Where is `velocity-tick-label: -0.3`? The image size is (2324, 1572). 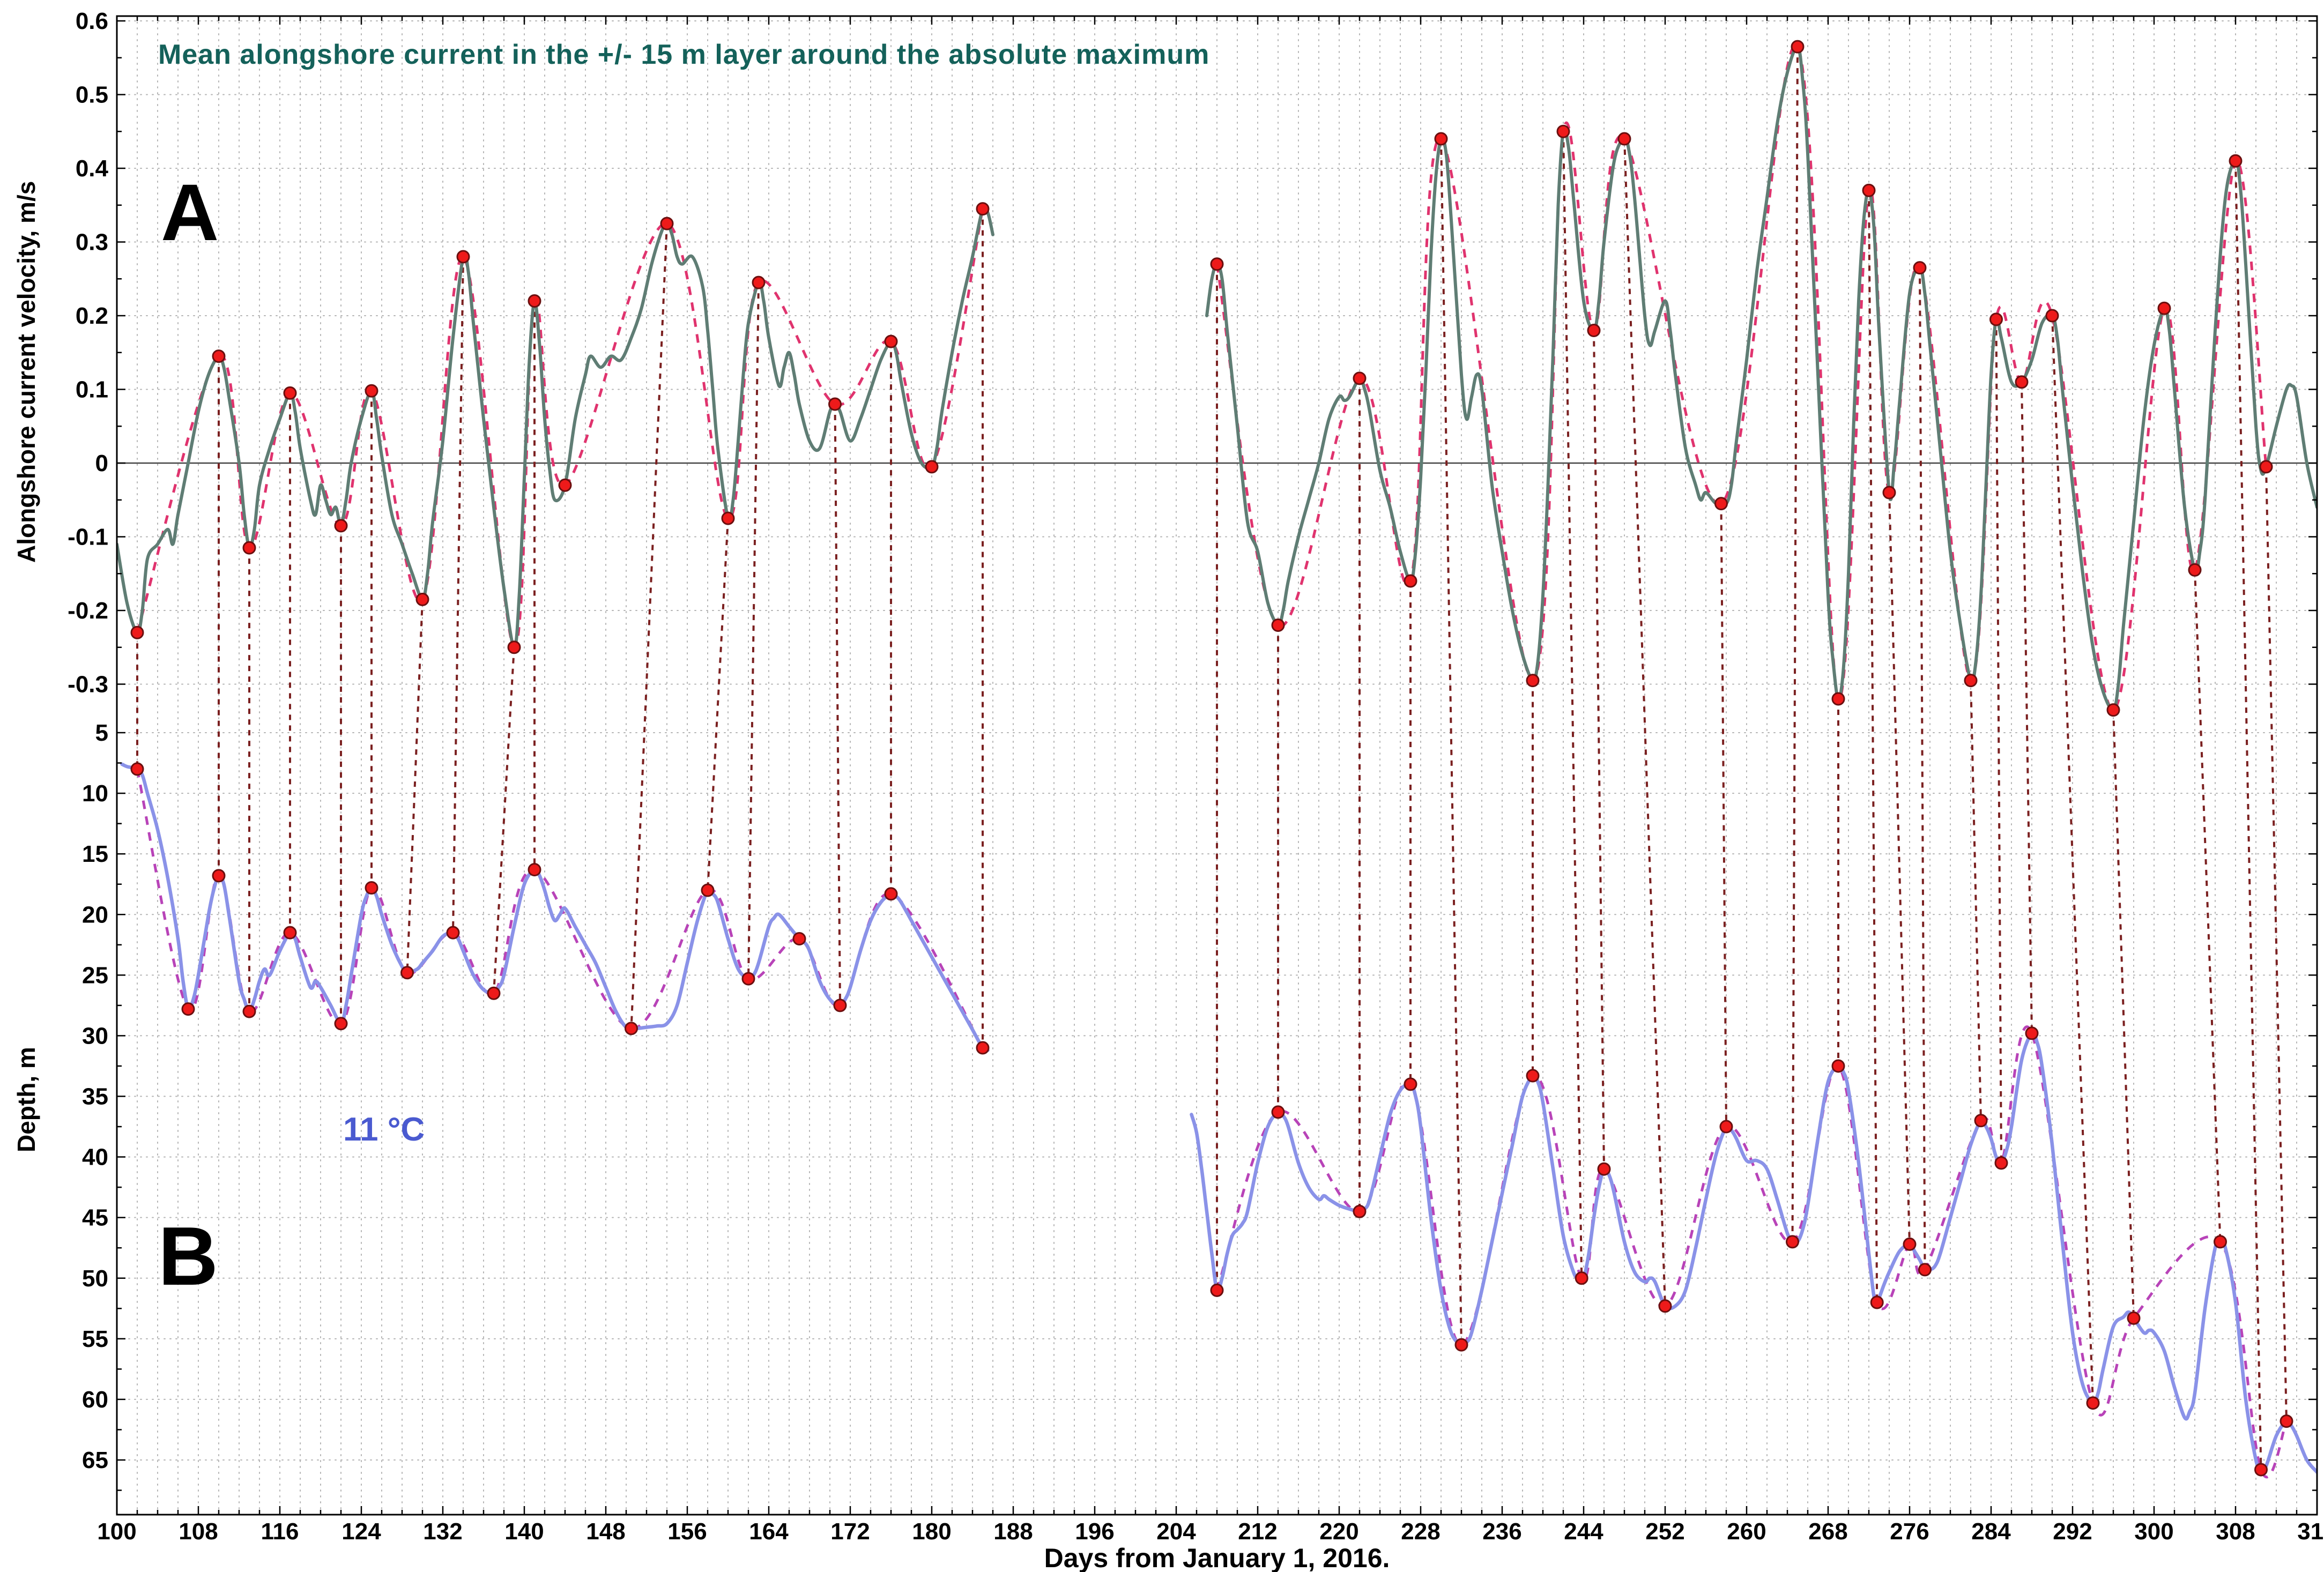 velocity-tick-label: -0.3 is located at coordinates (88, 685).